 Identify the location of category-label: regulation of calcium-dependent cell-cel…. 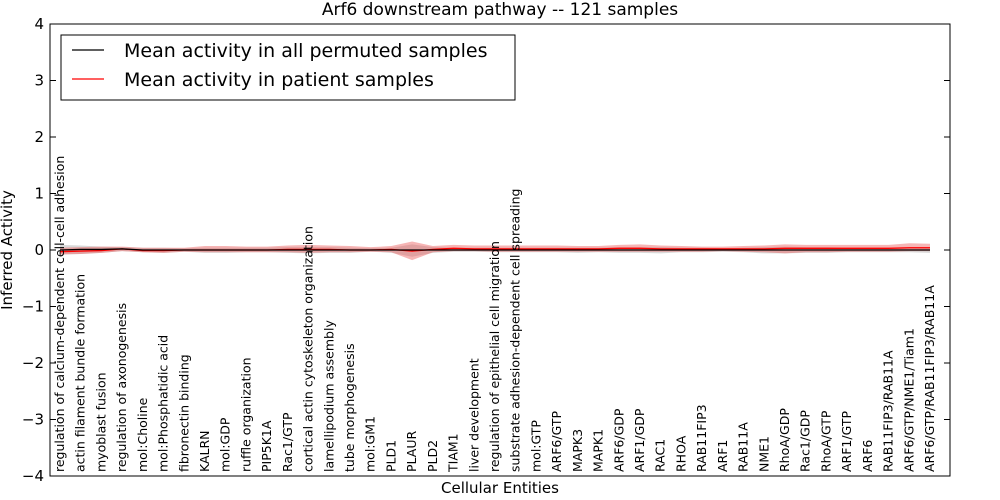
(59, 314).